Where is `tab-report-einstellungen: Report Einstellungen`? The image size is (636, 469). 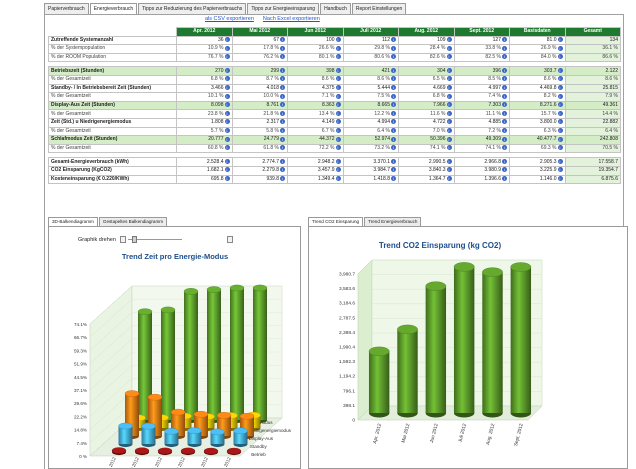
tab-report-einstellungen: Report Einstellungen is located at coordinates (379, 8).